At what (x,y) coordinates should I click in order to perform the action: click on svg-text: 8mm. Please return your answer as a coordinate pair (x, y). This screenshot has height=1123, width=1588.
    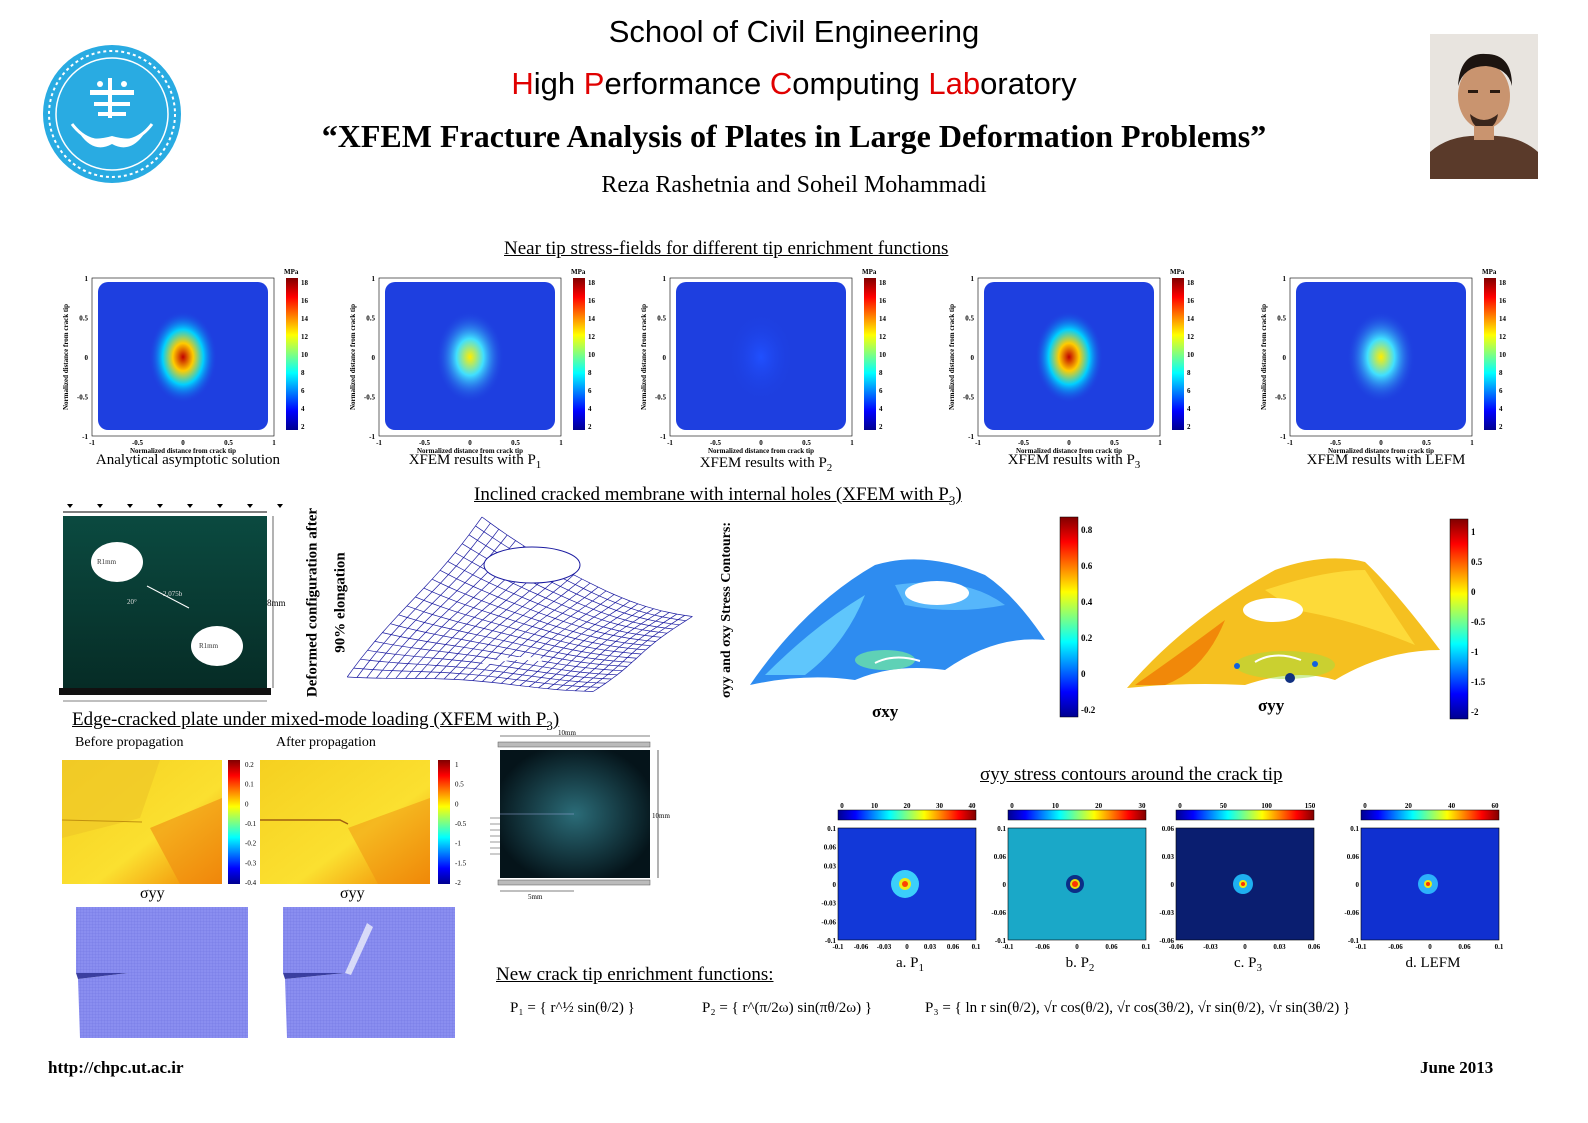
    Looking at the image, I should click on (276, 603).